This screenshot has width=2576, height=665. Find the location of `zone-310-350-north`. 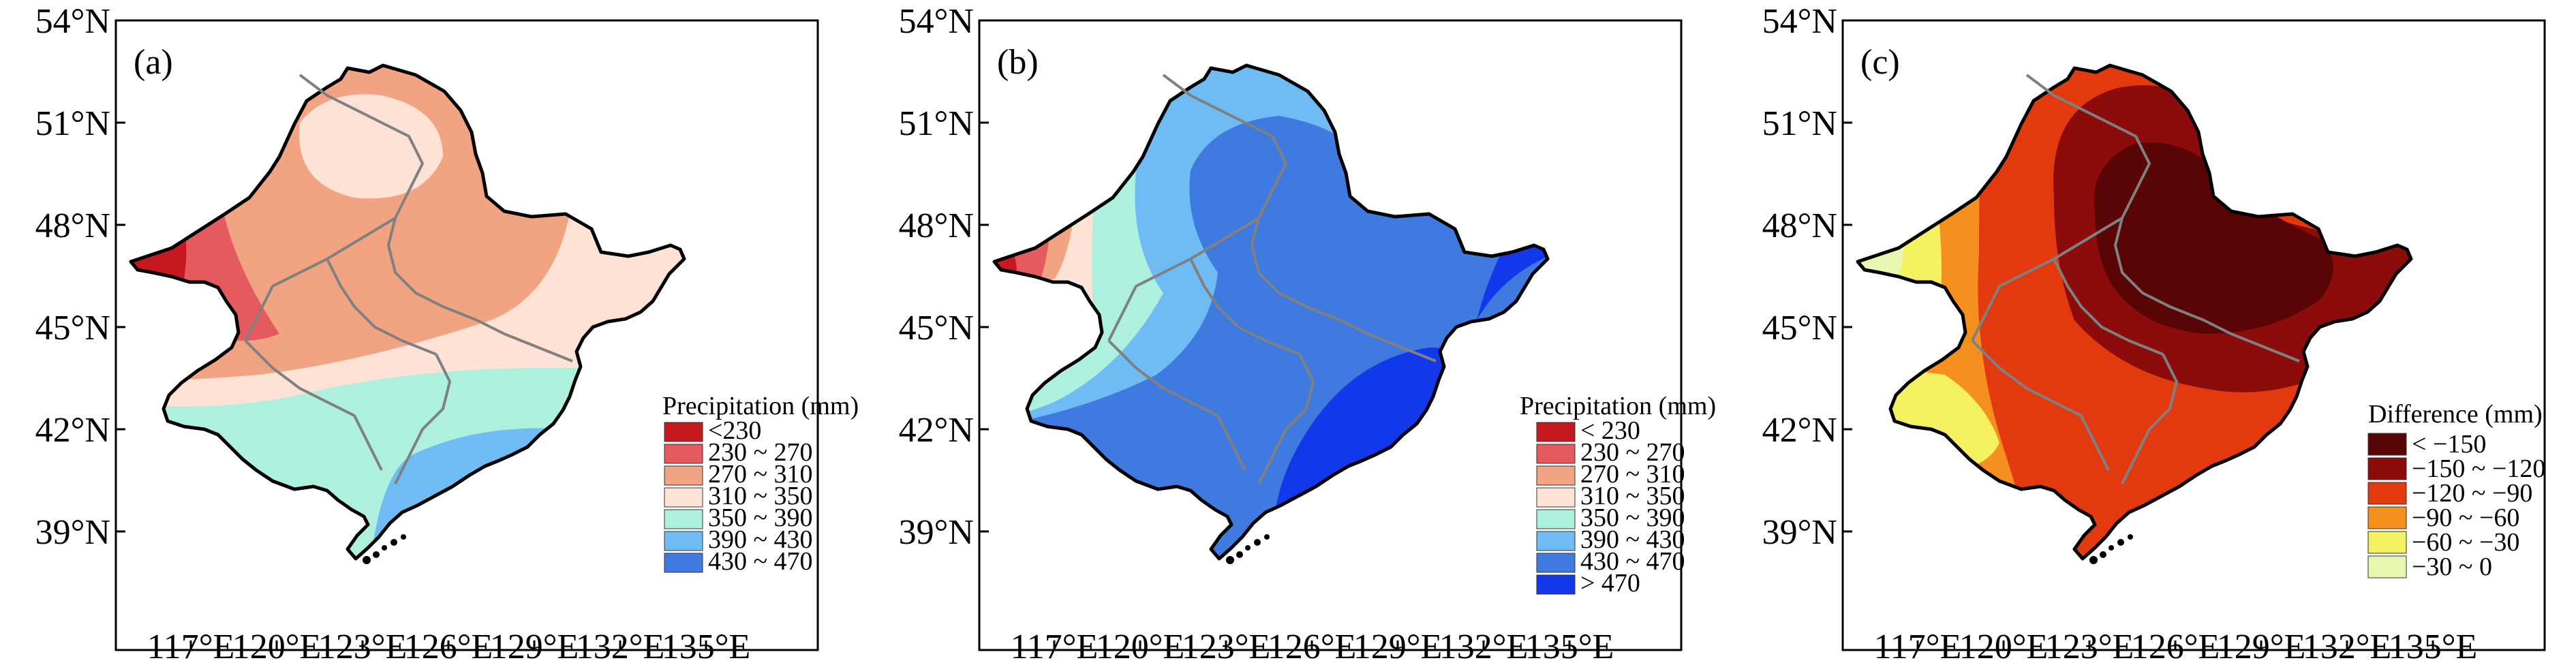

zone-310-350-north is located at coordinates (371, 146).